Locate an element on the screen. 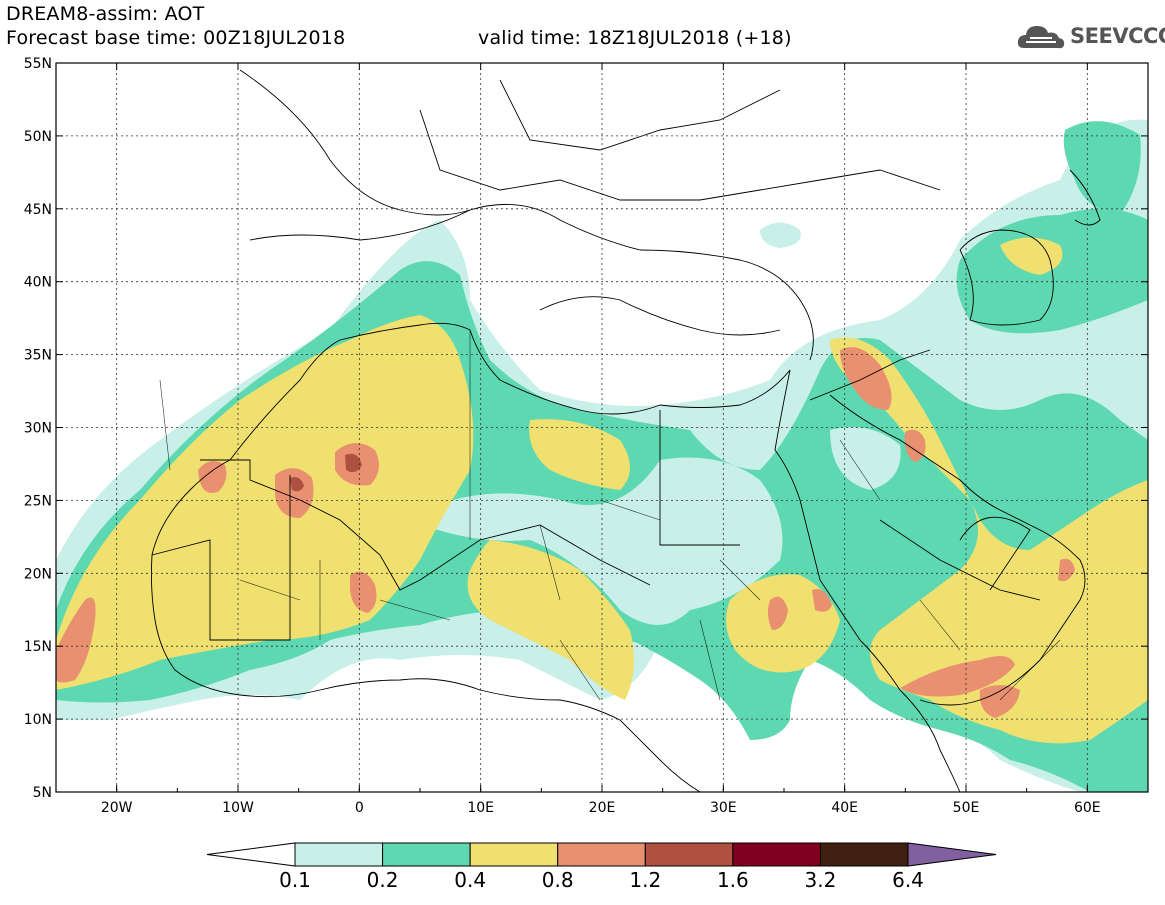 The image size is (1165, 905). legend-value: 0.4 is located at coordinates (470, 880).